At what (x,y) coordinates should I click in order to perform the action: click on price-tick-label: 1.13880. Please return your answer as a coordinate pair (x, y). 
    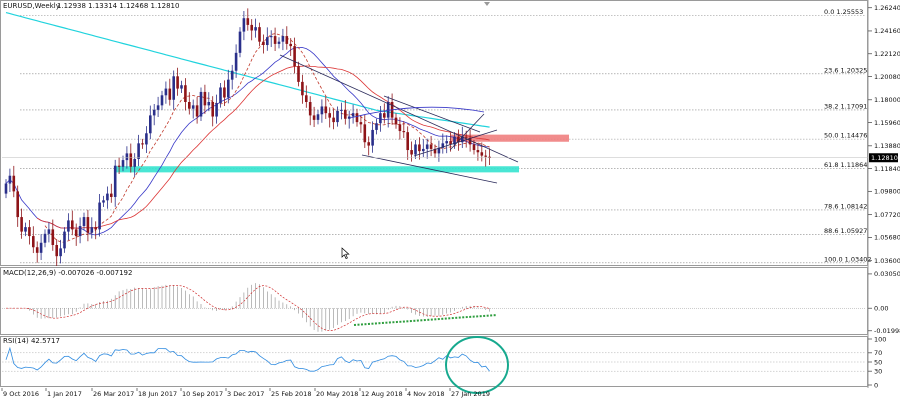
    Looking at the image, I should click on (887, 146).